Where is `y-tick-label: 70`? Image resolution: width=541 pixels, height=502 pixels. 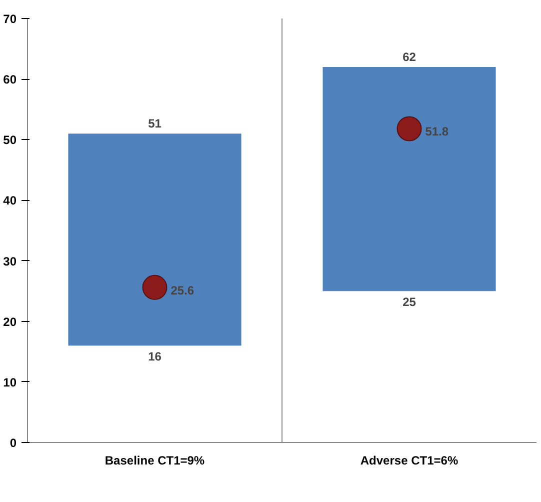 y-tick-label: 70 is located at coordinates (10, 19).